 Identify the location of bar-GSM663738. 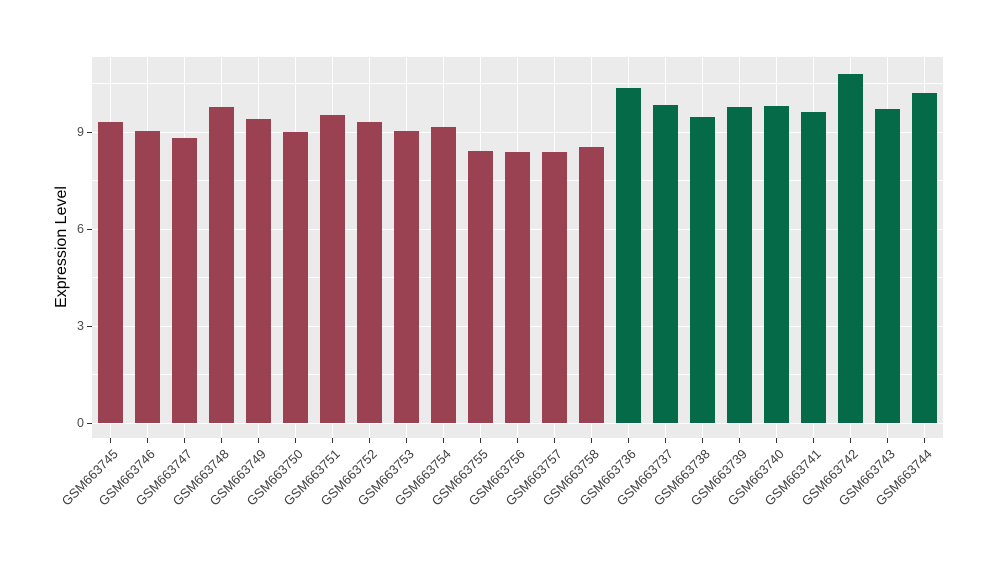
(702, 270).